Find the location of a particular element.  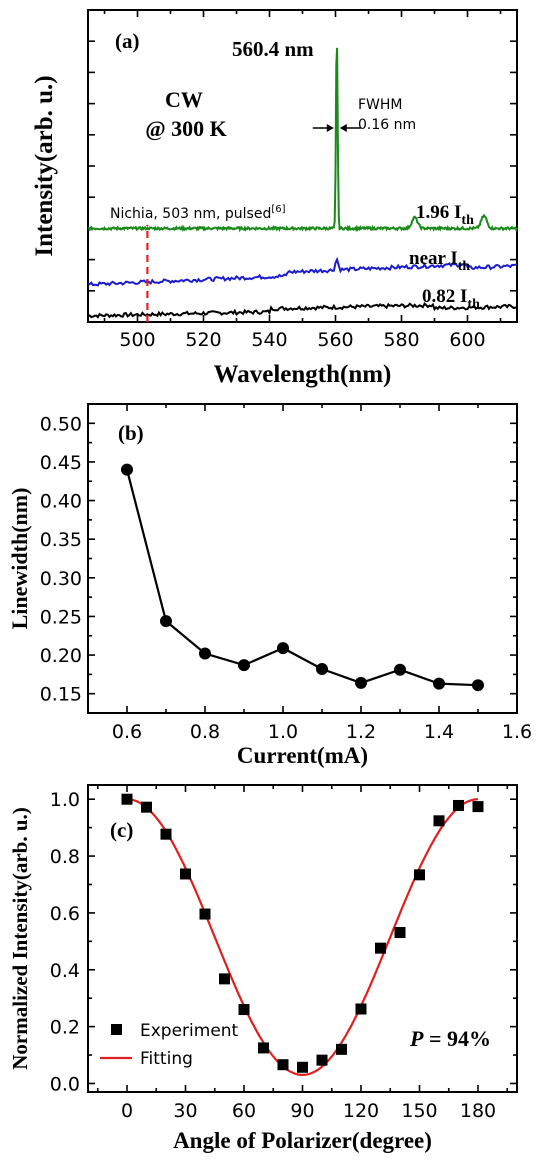

nichia-ref: [6] is located at coordinates (278, 209).